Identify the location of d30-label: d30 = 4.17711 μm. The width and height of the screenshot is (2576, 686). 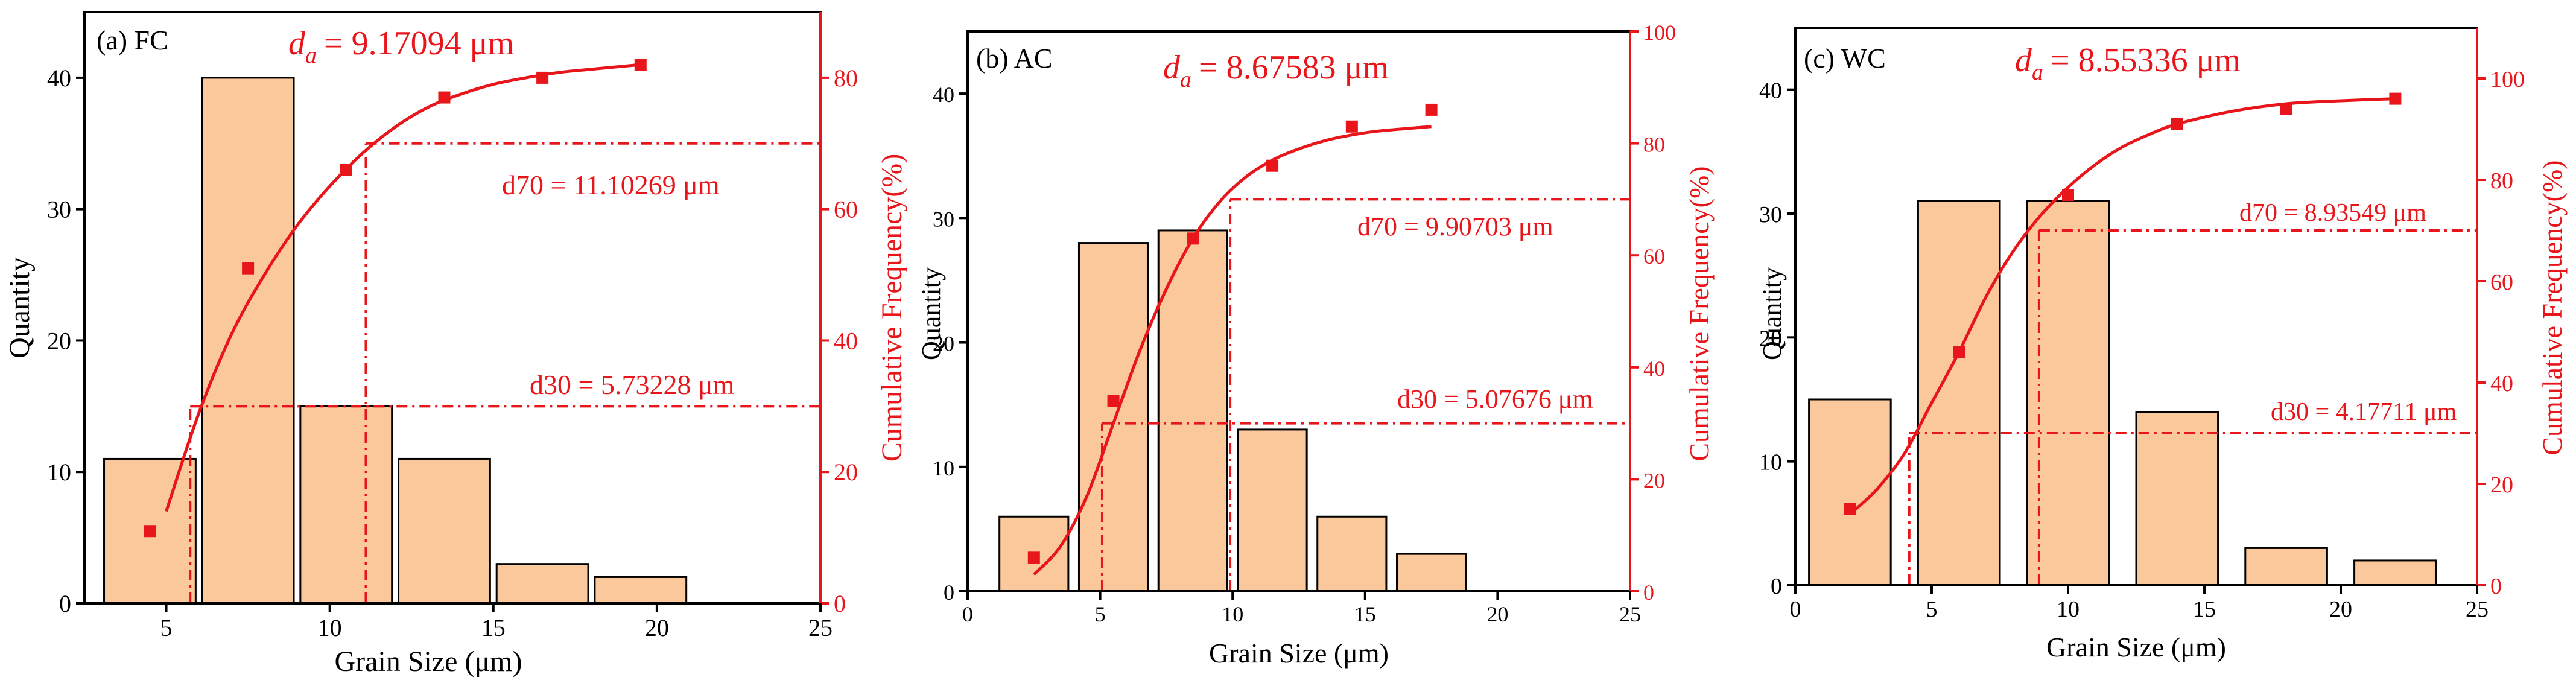
(2364, 412).